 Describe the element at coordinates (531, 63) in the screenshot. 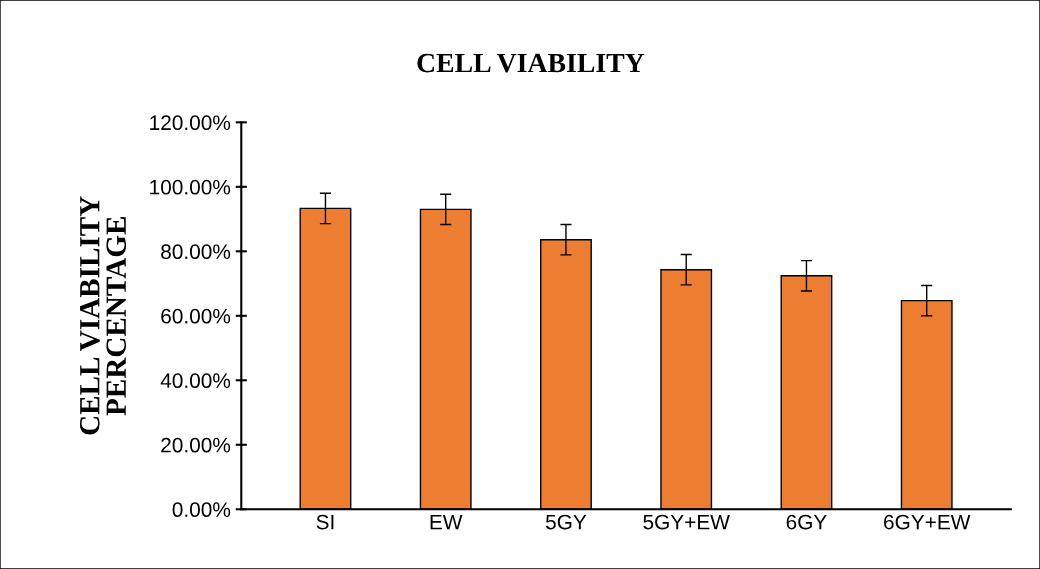

I see `chart-title: CELL VIABILITY` at that location.